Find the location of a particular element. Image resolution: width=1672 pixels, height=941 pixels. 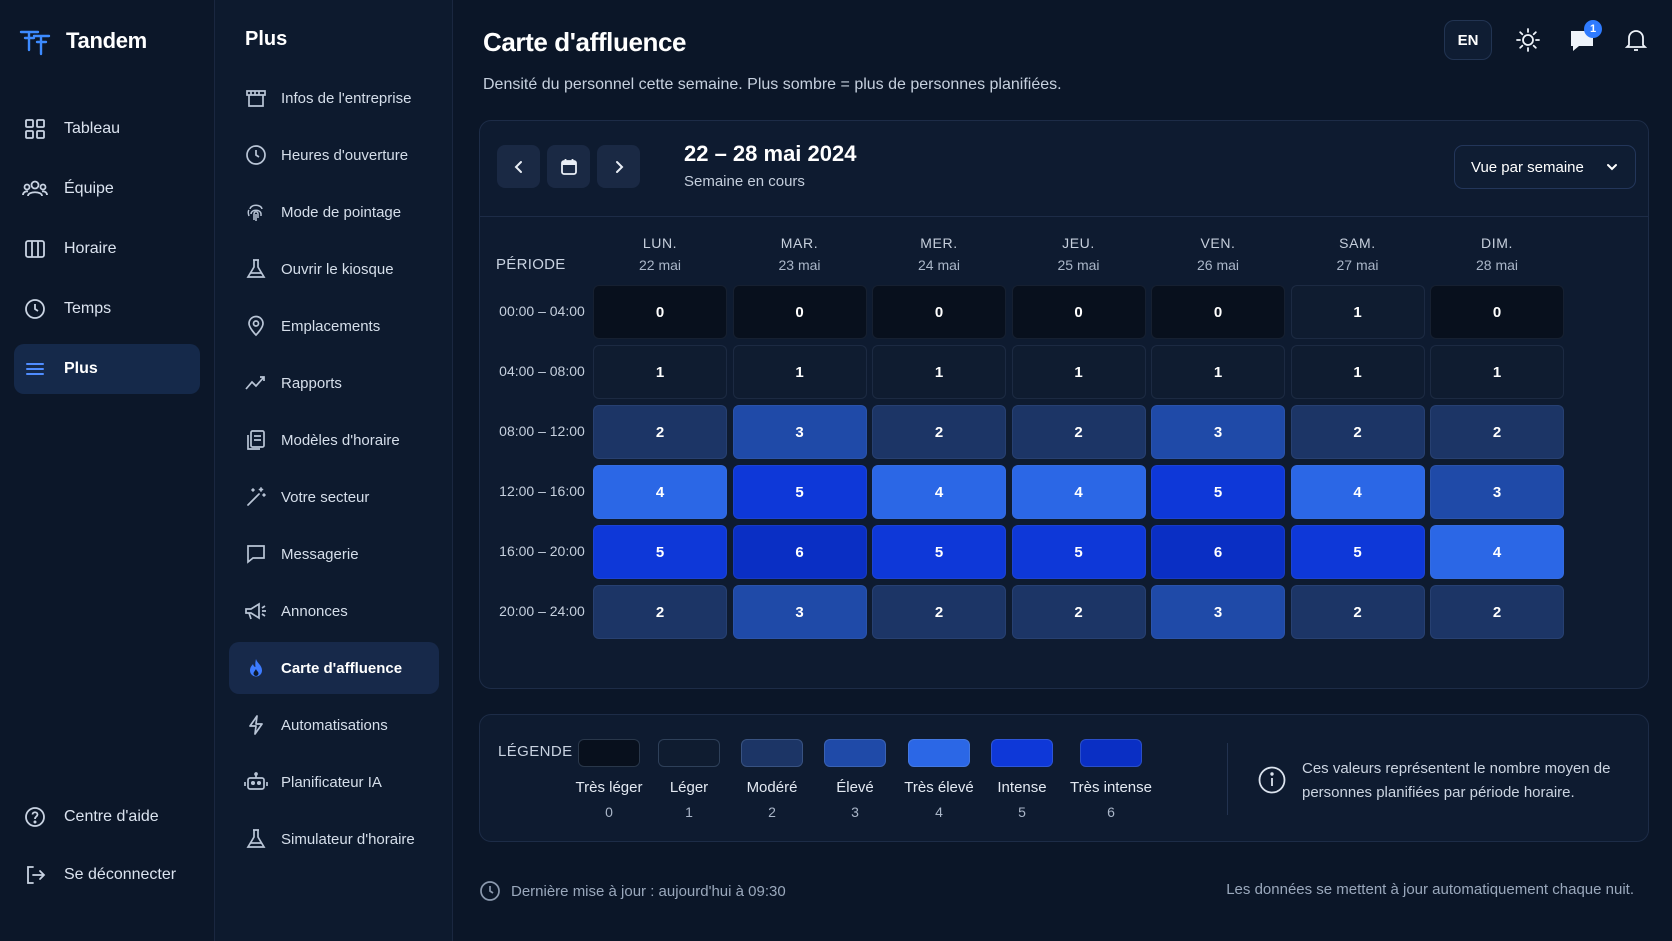

period-label: 20:00 – 24:00 is located at coordinates (542, 611).